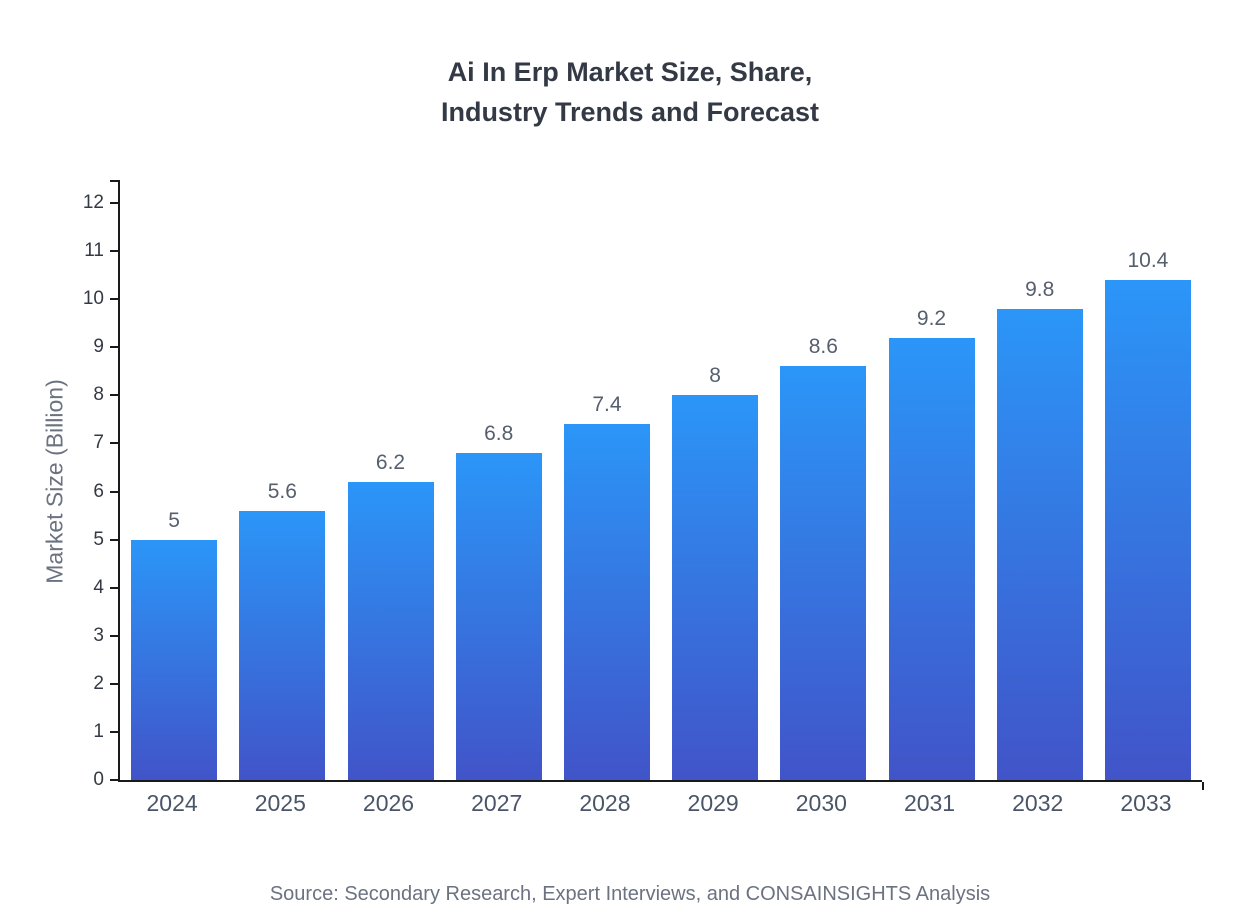 Image resolution: width=1260 pixels, height=920 pixels. I want to click on x-tick-label-2027: 2027, so click(497, 803).